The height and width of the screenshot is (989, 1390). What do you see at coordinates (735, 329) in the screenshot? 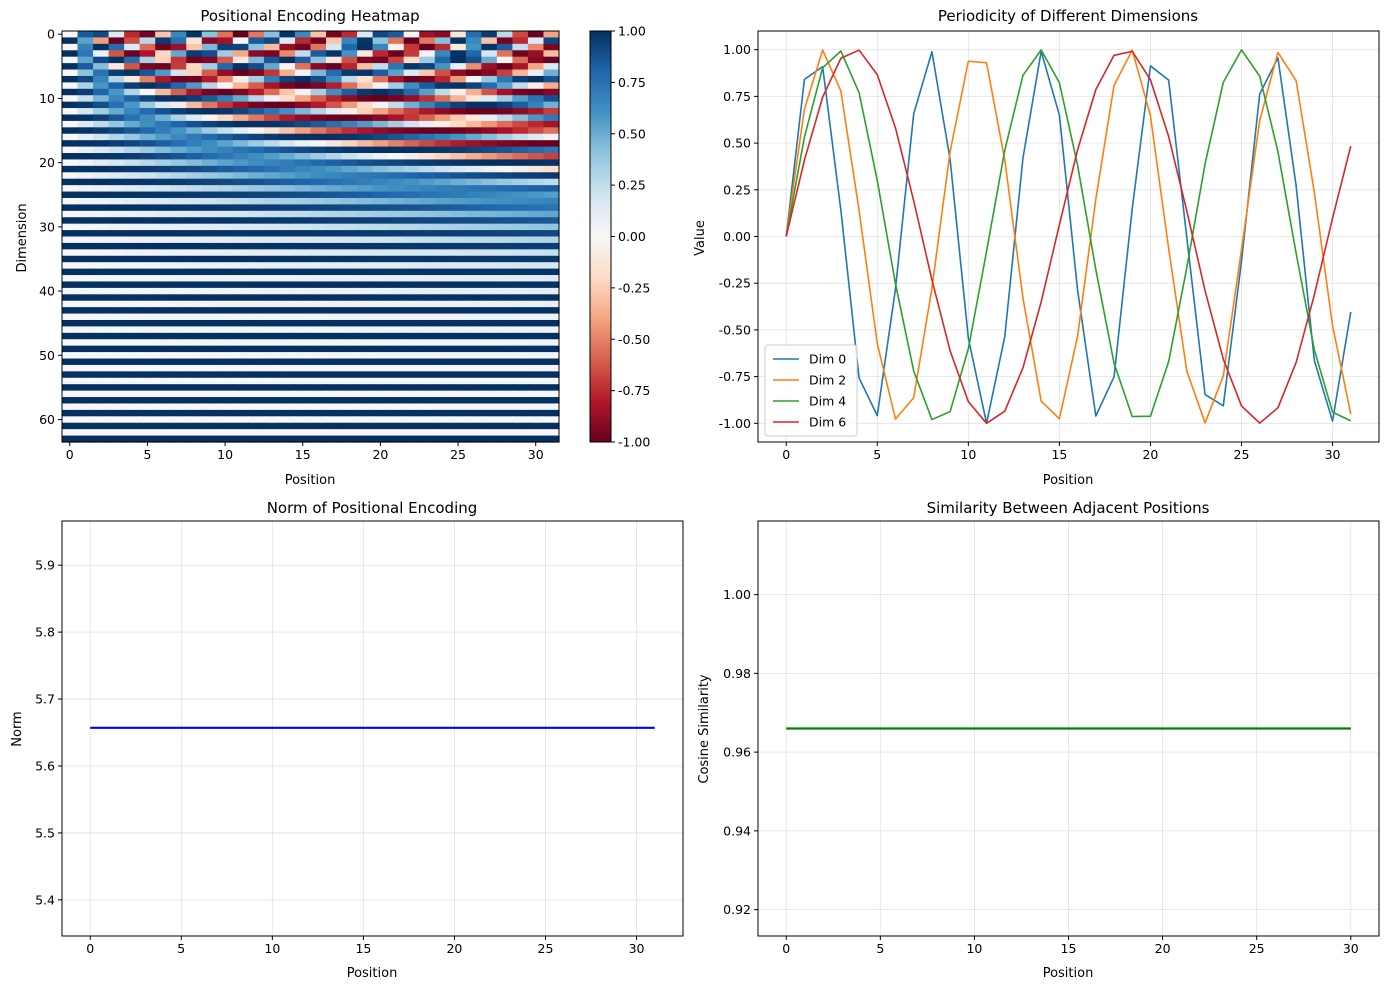
I see `p2-y-tick-label: -0.50` at bounding box center [735, 329].